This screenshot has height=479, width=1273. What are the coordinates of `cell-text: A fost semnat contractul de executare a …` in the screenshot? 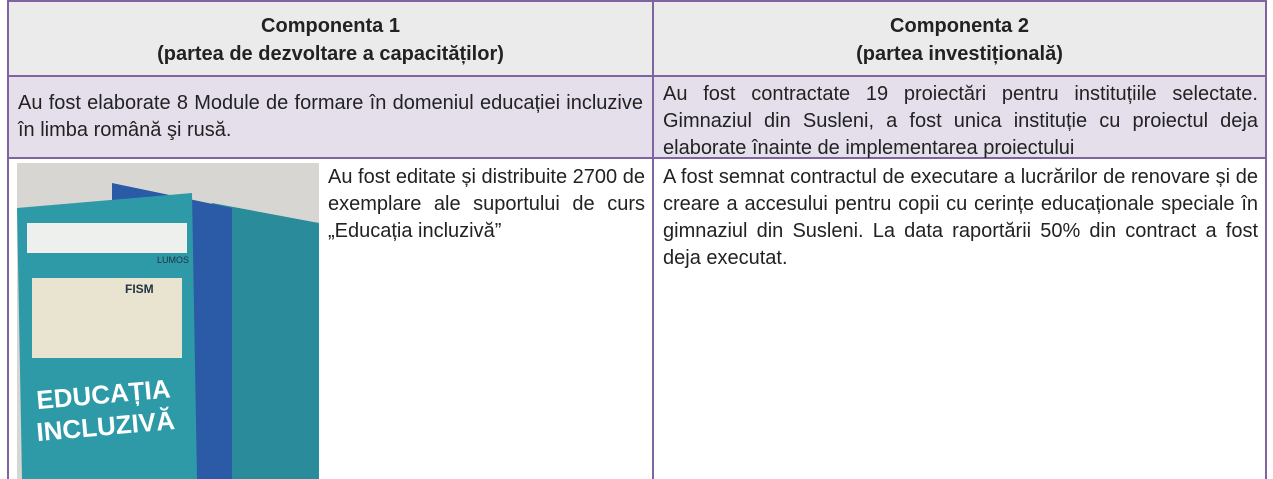 It's located at (960, 217).